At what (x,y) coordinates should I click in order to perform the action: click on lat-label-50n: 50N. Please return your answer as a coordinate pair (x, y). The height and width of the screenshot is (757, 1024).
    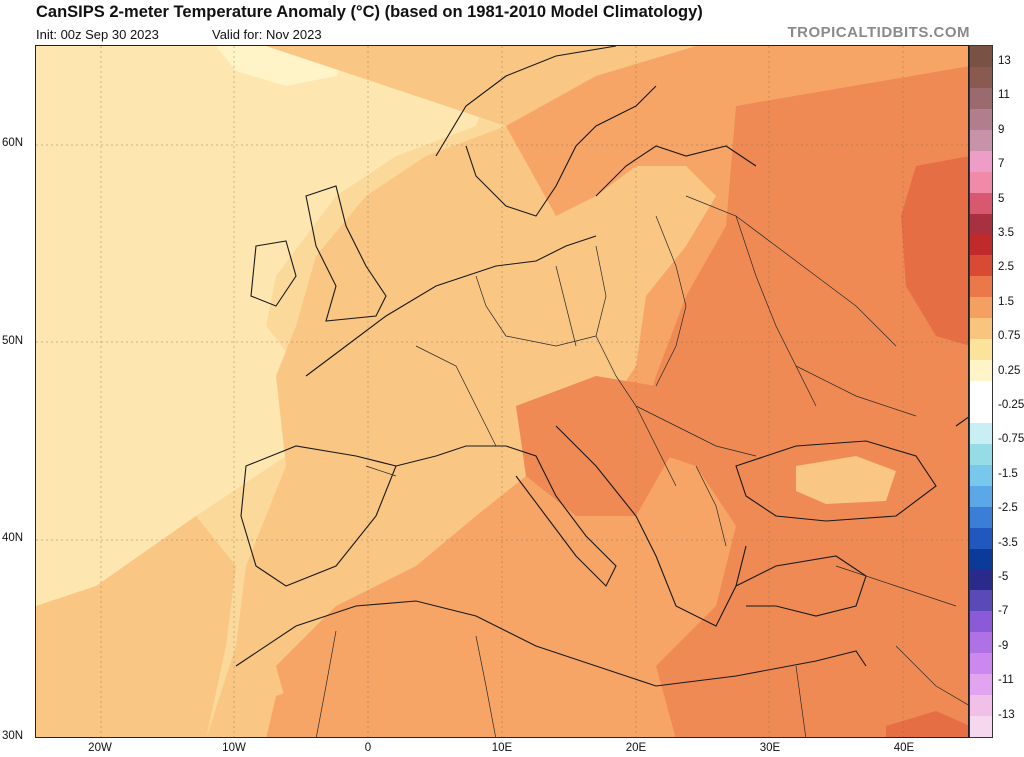
    Looking at the image, I should click on (13, 341).